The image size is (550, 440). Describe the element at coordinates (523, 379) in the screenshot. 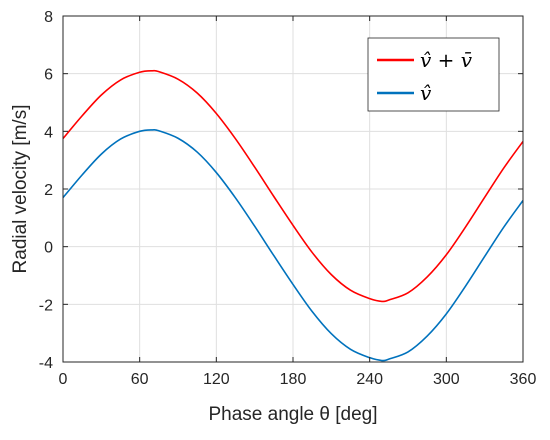

I see `x-tick-label: 360` at that location.